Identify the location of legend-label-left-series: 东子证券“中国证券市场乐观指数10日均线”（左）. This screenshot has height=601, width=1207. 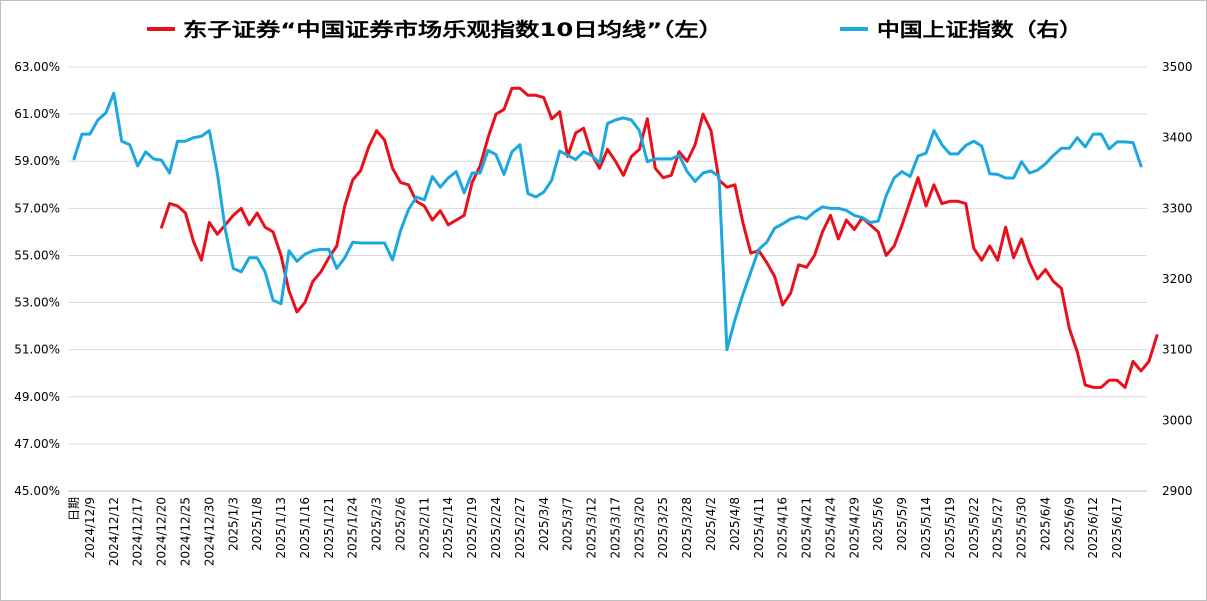
(453, 29).